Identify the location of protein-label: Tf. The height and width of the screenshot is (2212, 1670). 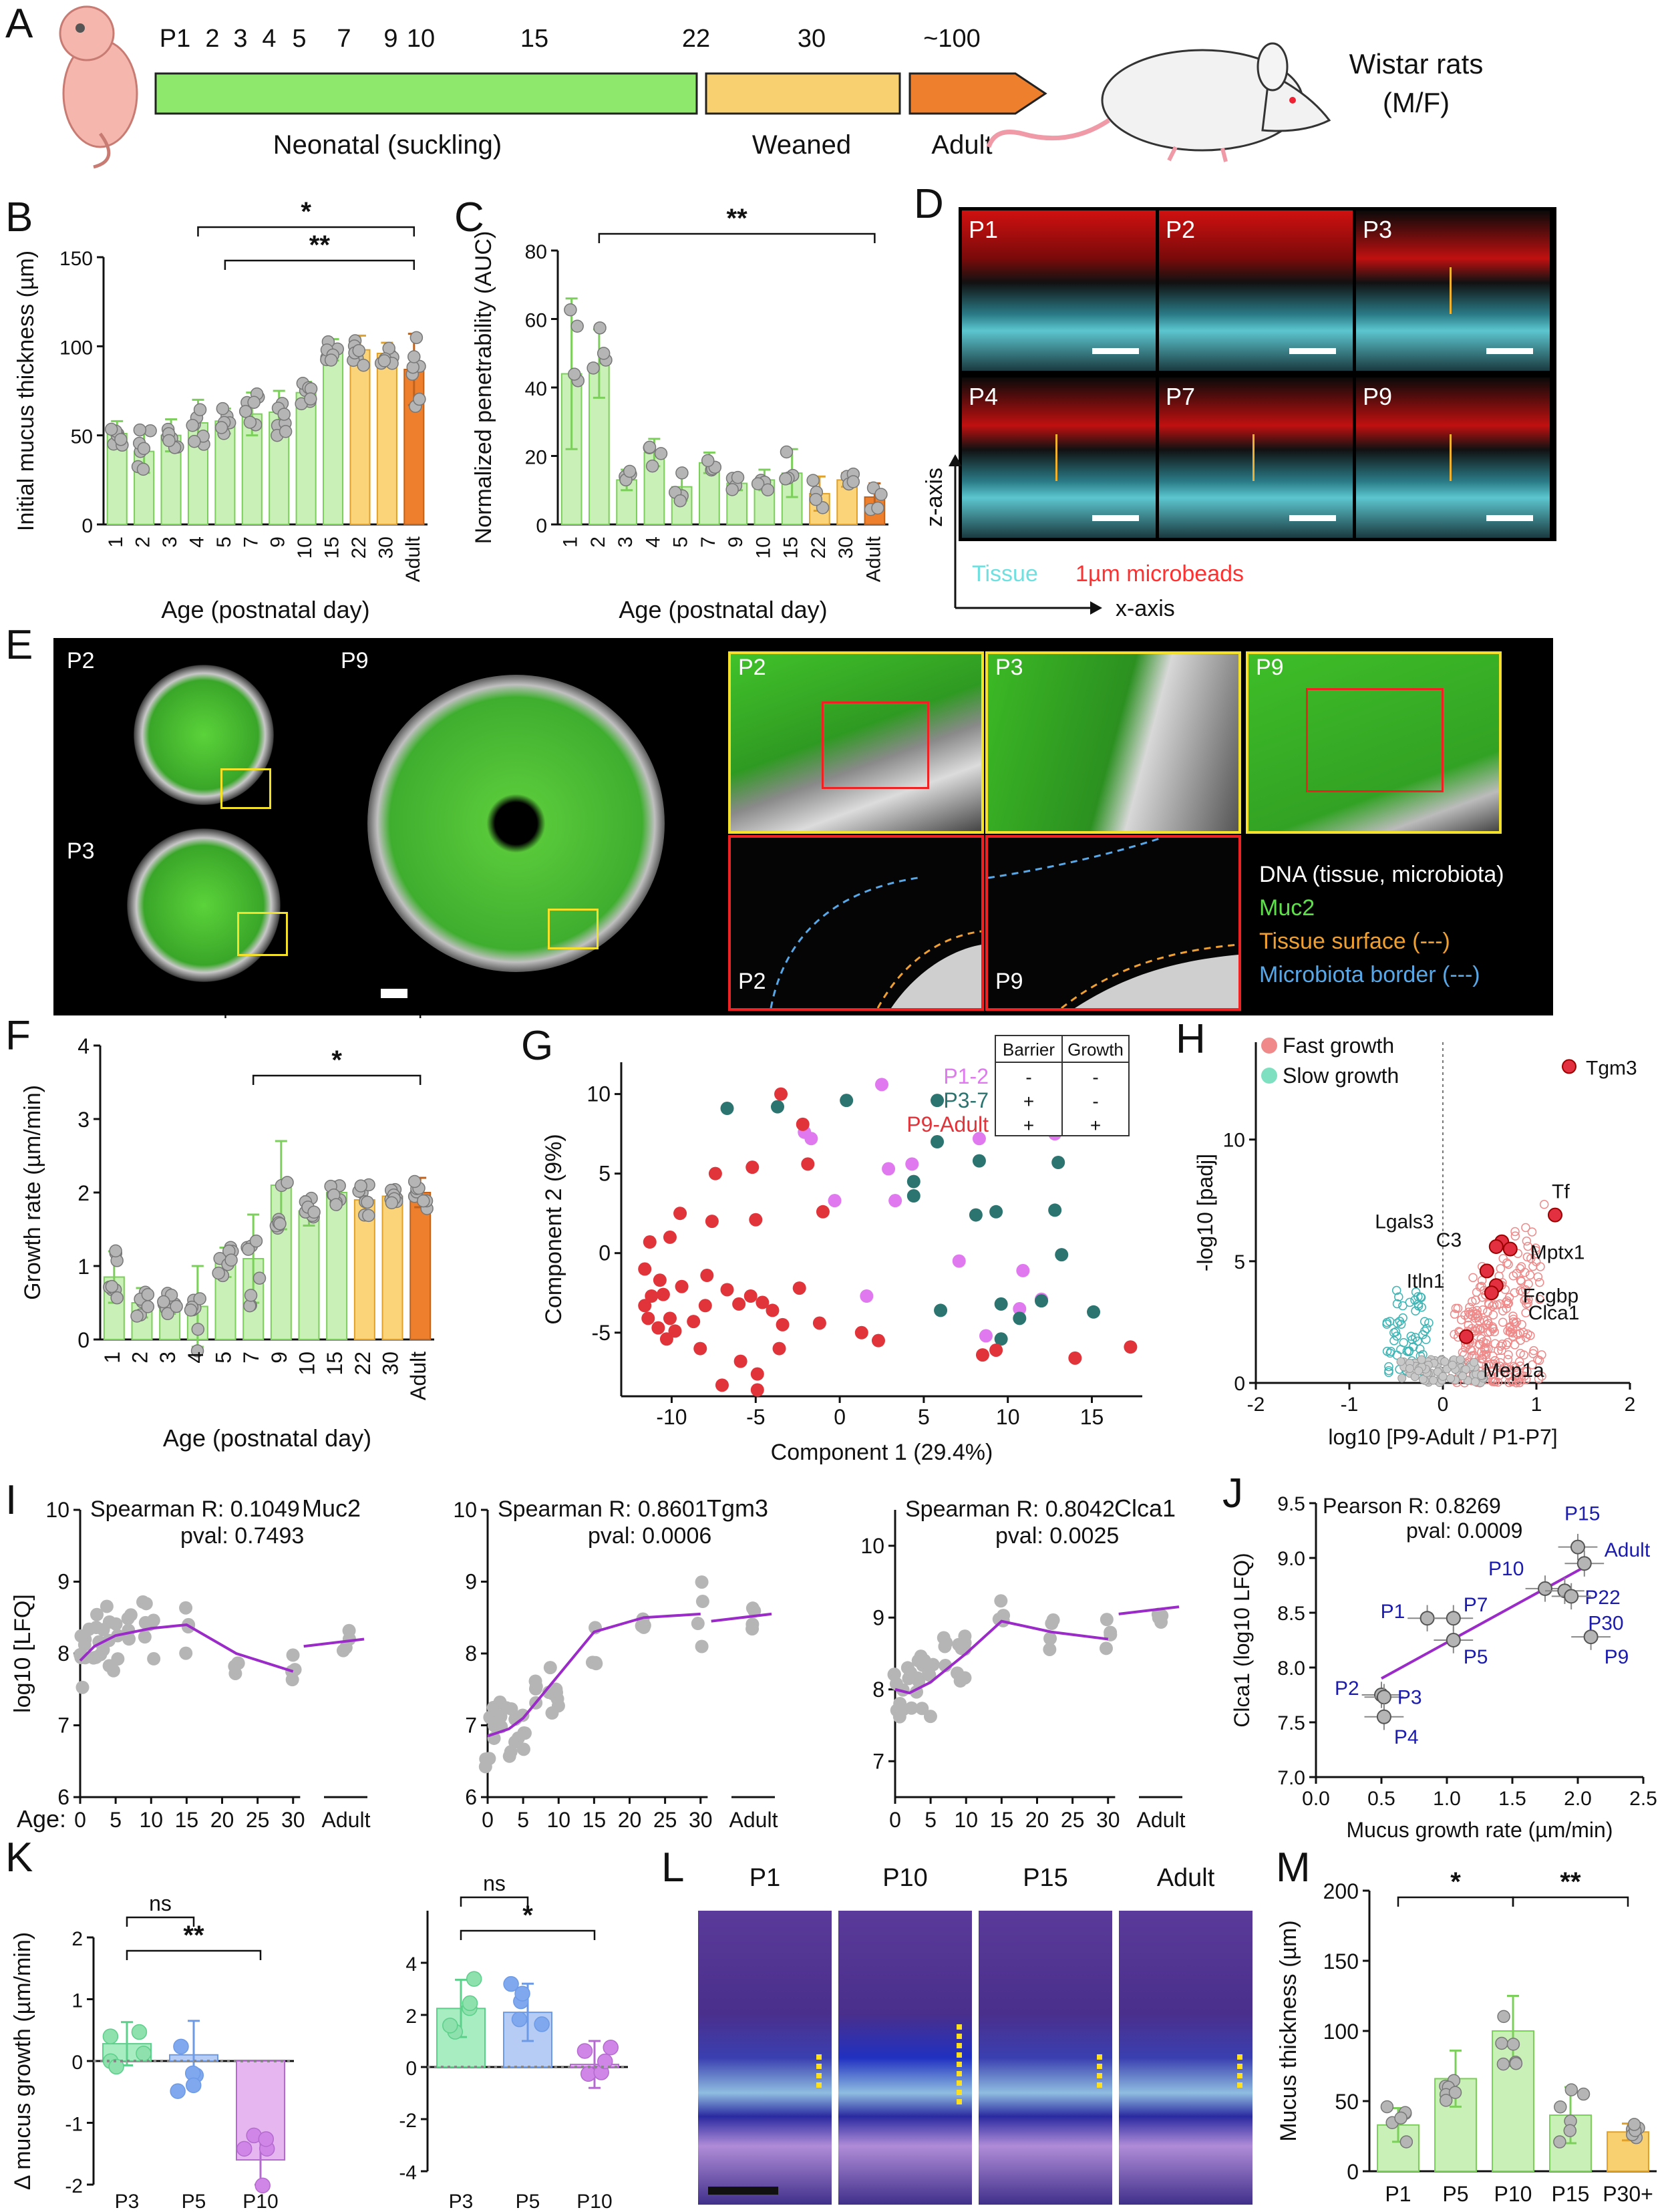
(1561, 1192).